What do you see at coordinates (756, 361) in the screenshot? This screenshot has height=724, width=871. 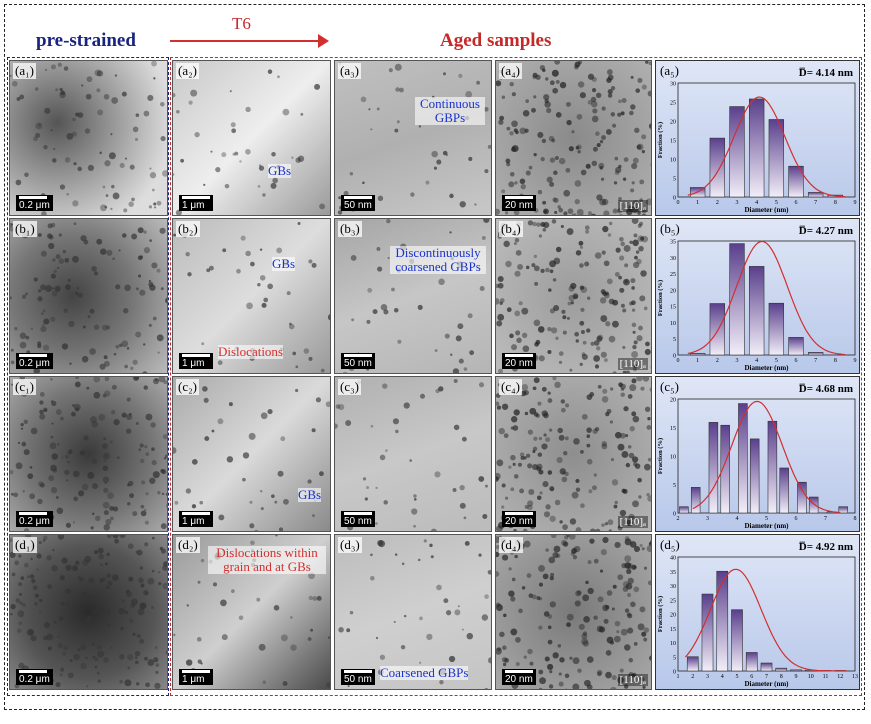 I see `x-tick-label: 4` at bounding box center [756, 361].